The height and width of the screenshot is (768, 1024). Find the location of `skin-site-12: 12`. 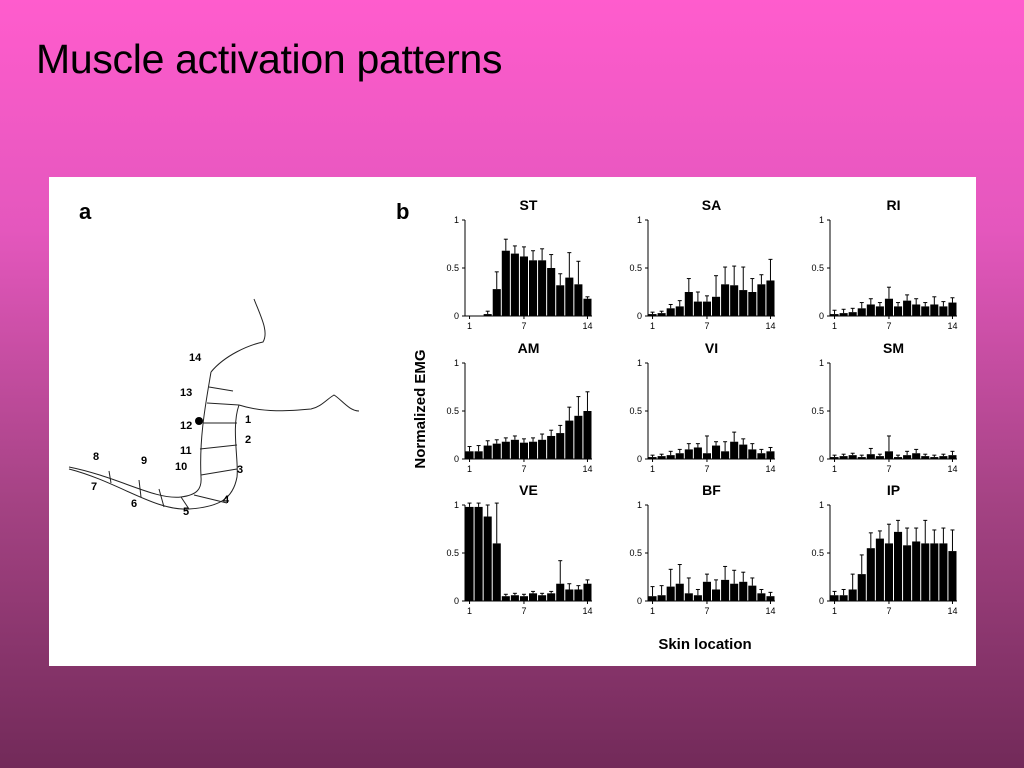

skin-site-12: 12 is located at coordinates (186, 426).